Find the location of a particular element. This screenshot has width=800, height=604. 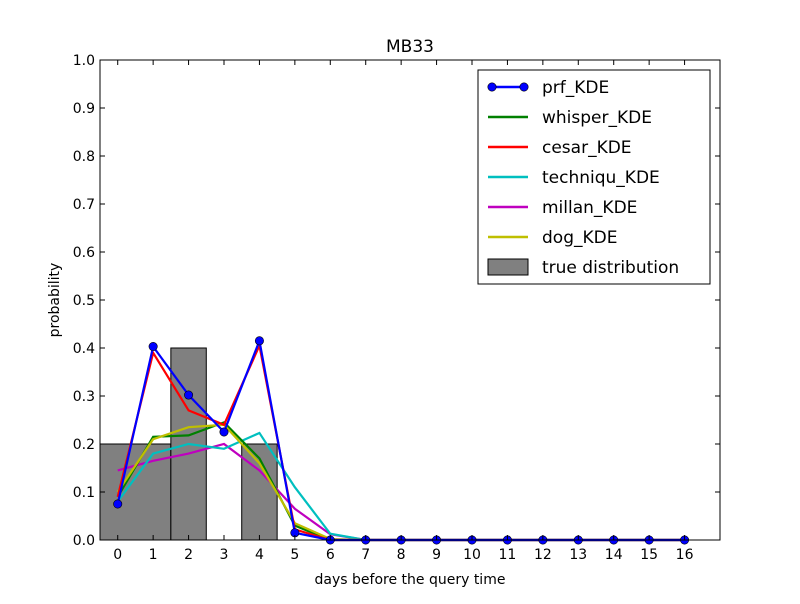

legend-label: millan_KDE is located at coordinates (589, 208).